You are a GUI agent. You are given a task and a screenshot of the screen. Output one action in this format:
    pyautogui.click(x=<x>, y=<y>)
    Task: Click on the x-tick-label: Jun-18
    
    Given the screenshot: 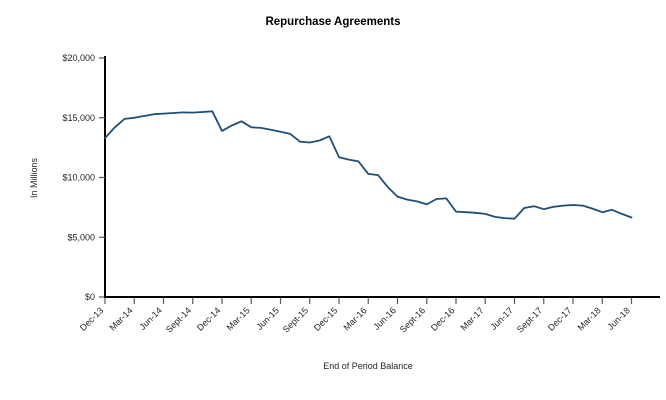 What is the action you would take?
    pyautogui.click(x=618, y=318)
    